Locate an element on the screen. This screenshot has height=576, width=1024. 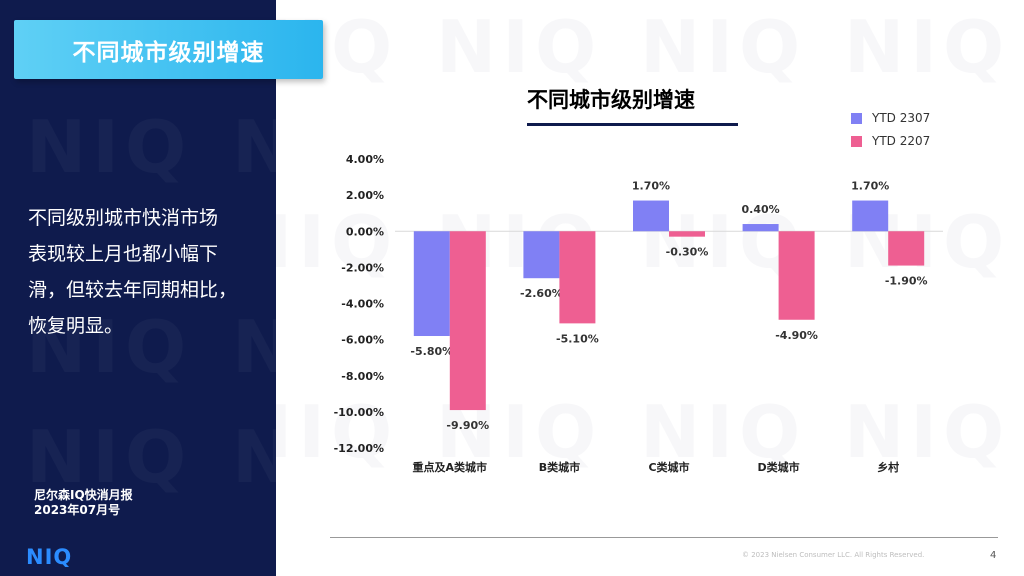
data-label: -1.90% is located at coordinates (906, 281).